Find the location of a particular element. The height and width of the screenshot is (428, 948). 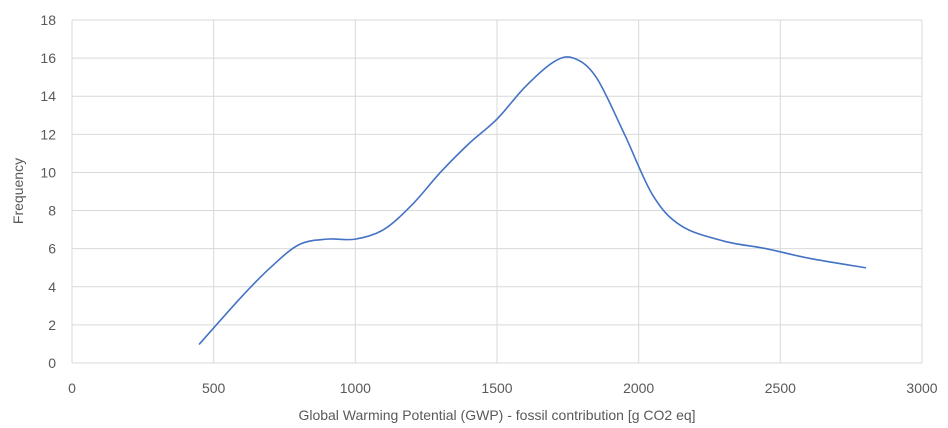

x-tick-label-2500: 2500 is located at coordinates (780, 388).